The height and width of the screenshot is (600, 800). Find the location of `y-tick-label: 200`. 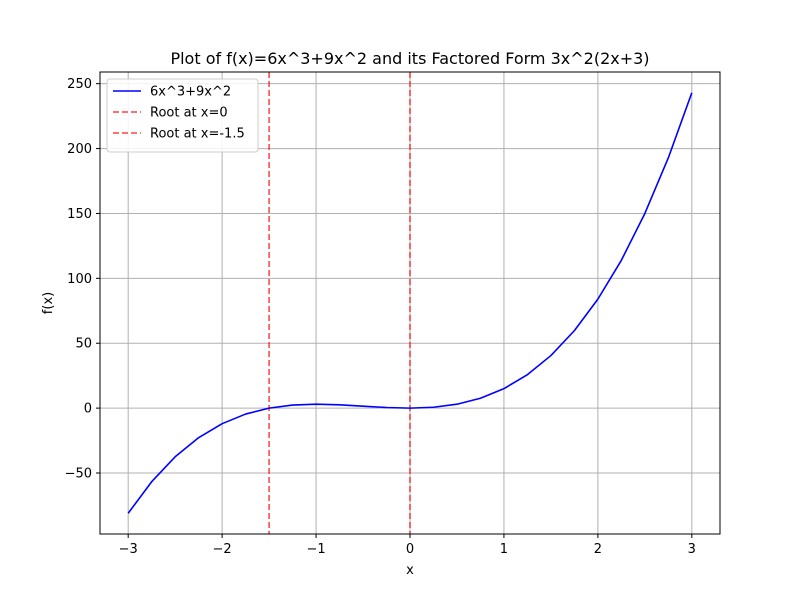

y-tick-label: 200 is located at coordinates (79, 149).